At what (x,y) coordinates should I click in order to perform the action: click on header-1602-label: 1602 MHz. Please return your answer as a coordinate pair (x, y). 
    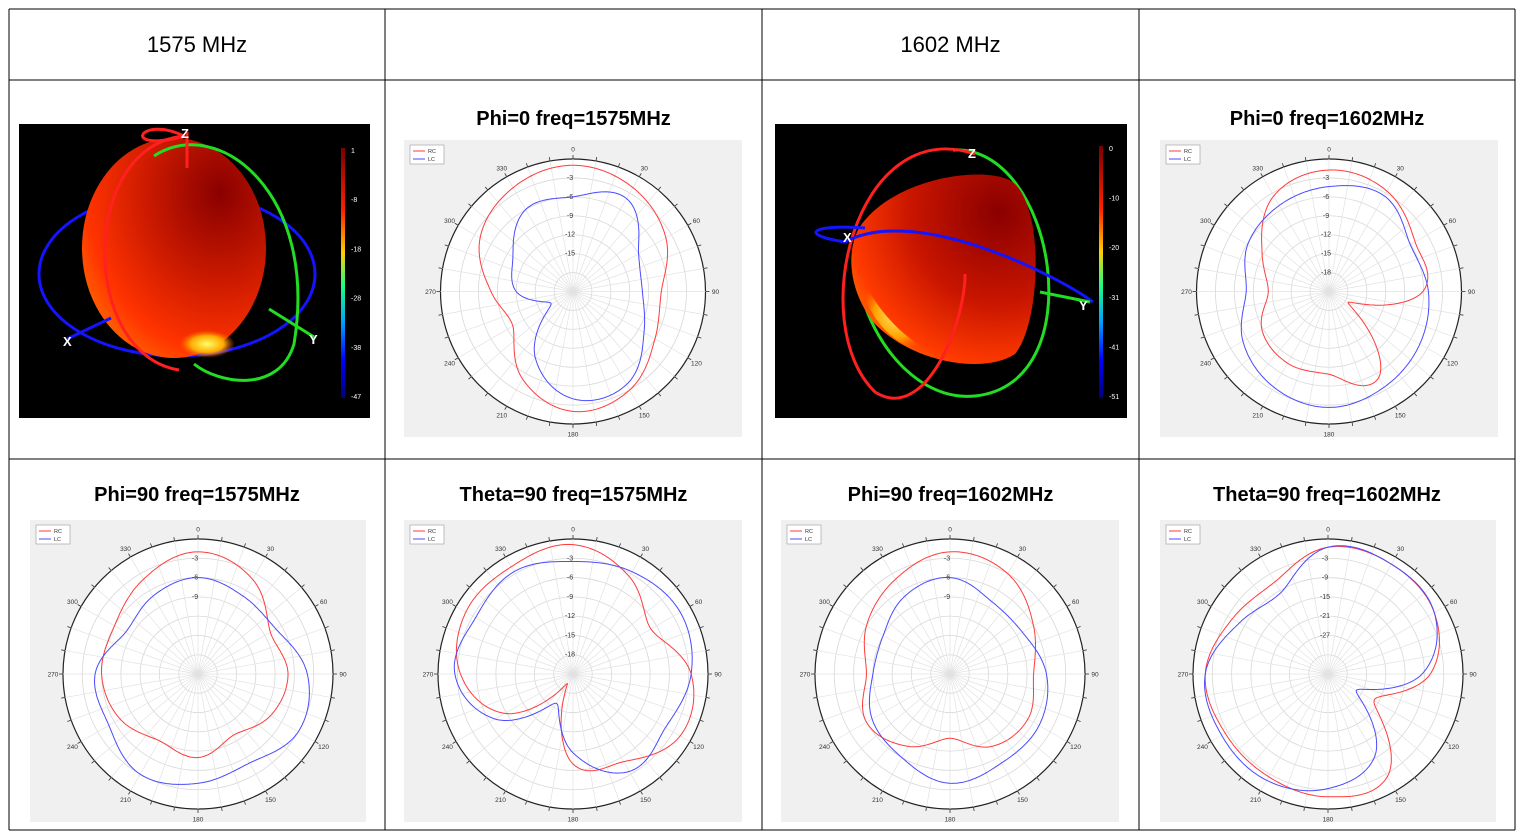
    Looking at the image, I should click on (950, 44).